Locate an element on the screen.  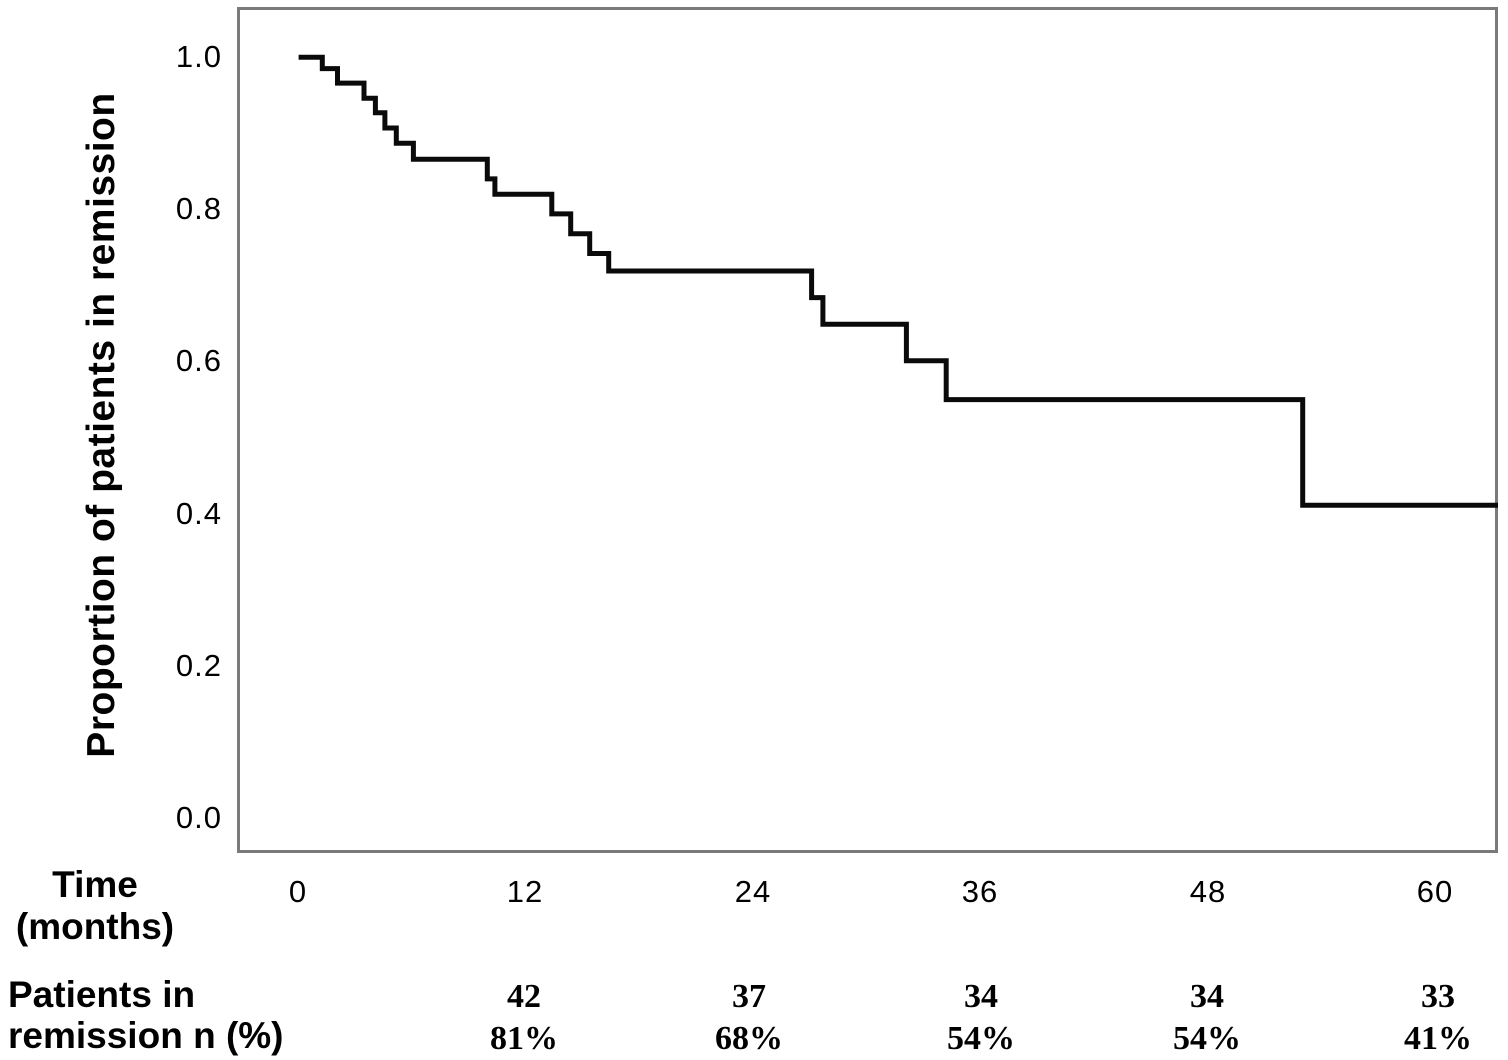
x-axis-title: Time (months) is located at coordinates (95, 906).